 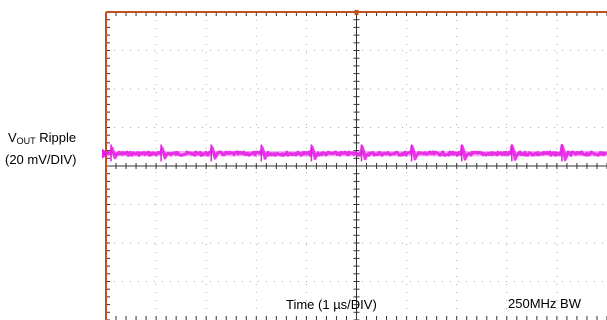 I want to click on ripple-band, so click(x=356, y=153).